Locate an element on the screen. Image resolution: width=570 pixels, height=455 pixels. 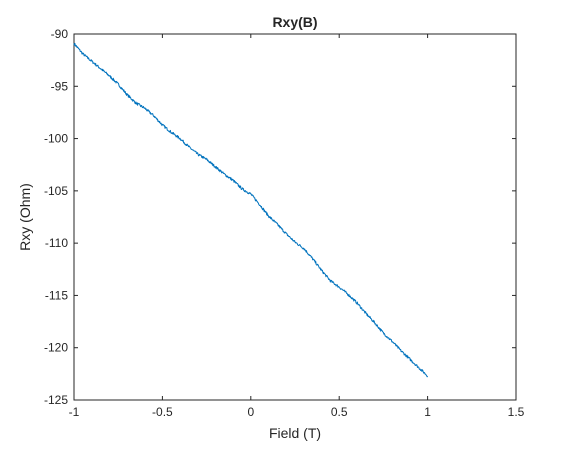
x-tick-label: -1 is located at coordinates (74, 412).